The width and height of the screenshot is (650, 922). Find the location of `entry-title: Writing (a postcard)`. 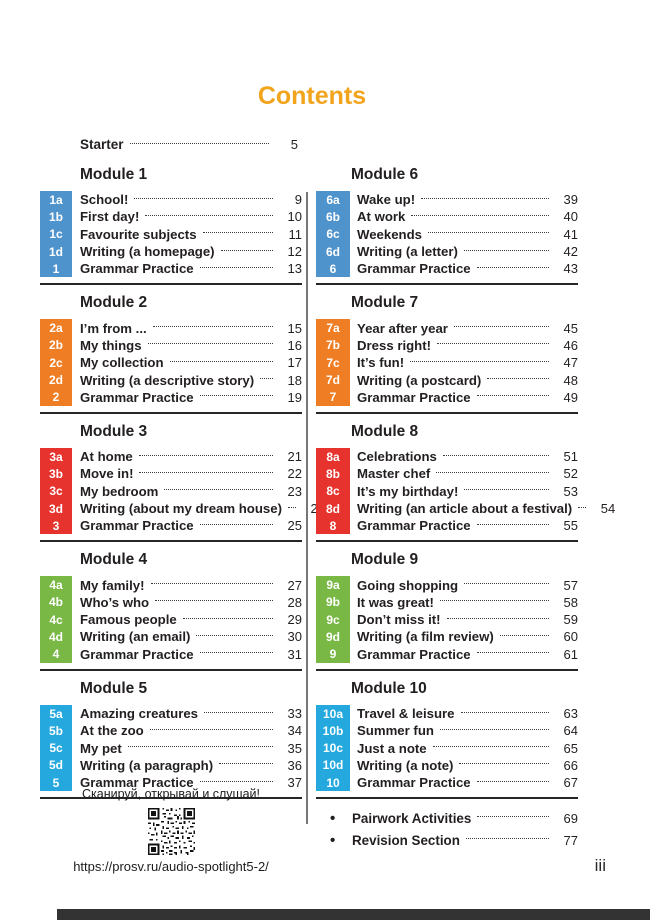

entry-title: Writing (a postcard) is located at coordinates (419, 380).